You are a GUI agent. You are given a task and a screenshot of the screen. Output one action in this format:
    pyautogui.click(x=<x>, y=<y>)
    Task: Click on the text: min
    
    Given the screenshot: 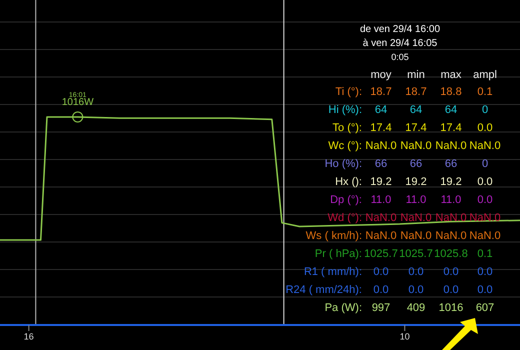 What is the action you would take?
    pyautogui.click(x=416, y=75)
    